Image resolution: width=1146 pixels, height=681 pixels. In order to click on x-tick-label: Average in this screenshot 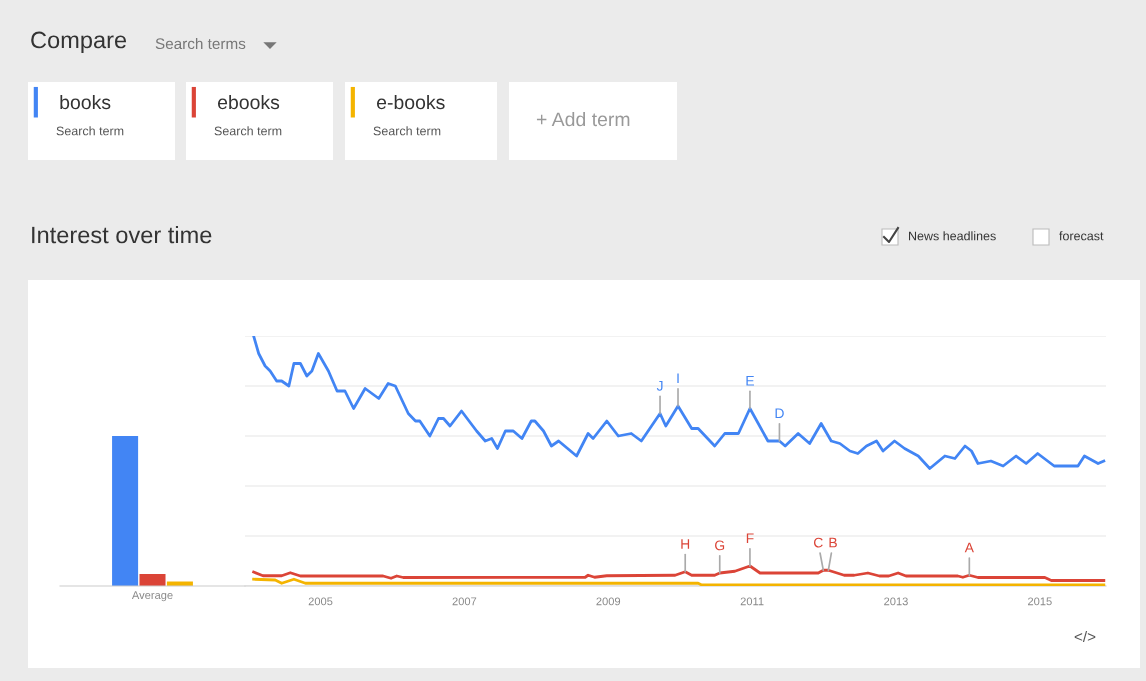, I will do `click(152, 596)`.